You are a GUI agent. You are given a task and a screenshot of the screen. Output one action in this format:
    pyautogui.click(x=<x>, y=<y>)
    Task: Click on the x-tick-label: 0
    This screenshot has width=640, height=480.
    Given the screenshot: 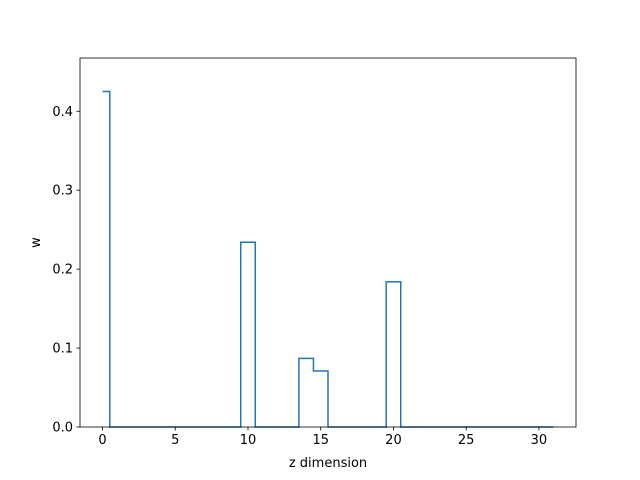 What is the action you would take?
    pyautogui.click(x=102, y=440)
    